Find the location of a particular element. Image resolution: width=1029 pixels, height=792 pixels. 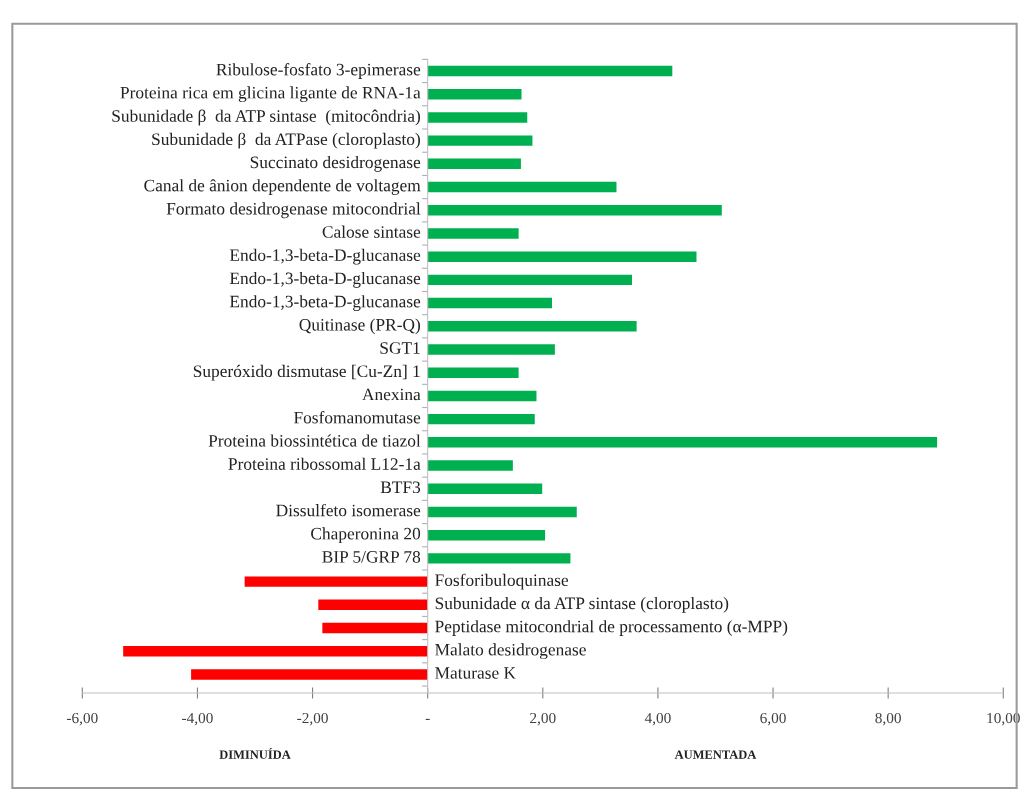

y-tick-label: Anexina is located at coordinates (391, 394).